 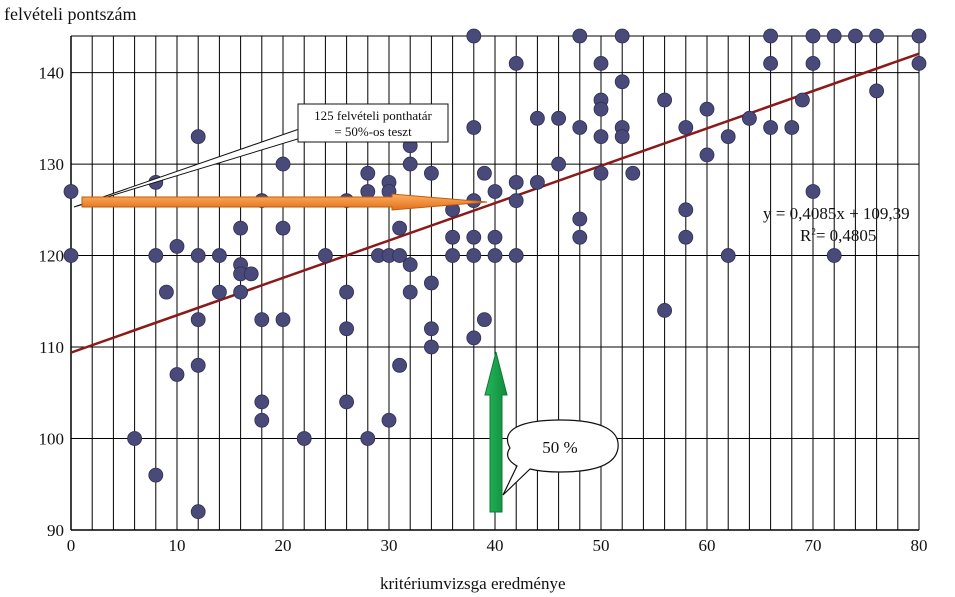 What do you see at coordinates (560, 457) in the screenshot?
I see `speech-bubble` at bounding box center [560, 457].